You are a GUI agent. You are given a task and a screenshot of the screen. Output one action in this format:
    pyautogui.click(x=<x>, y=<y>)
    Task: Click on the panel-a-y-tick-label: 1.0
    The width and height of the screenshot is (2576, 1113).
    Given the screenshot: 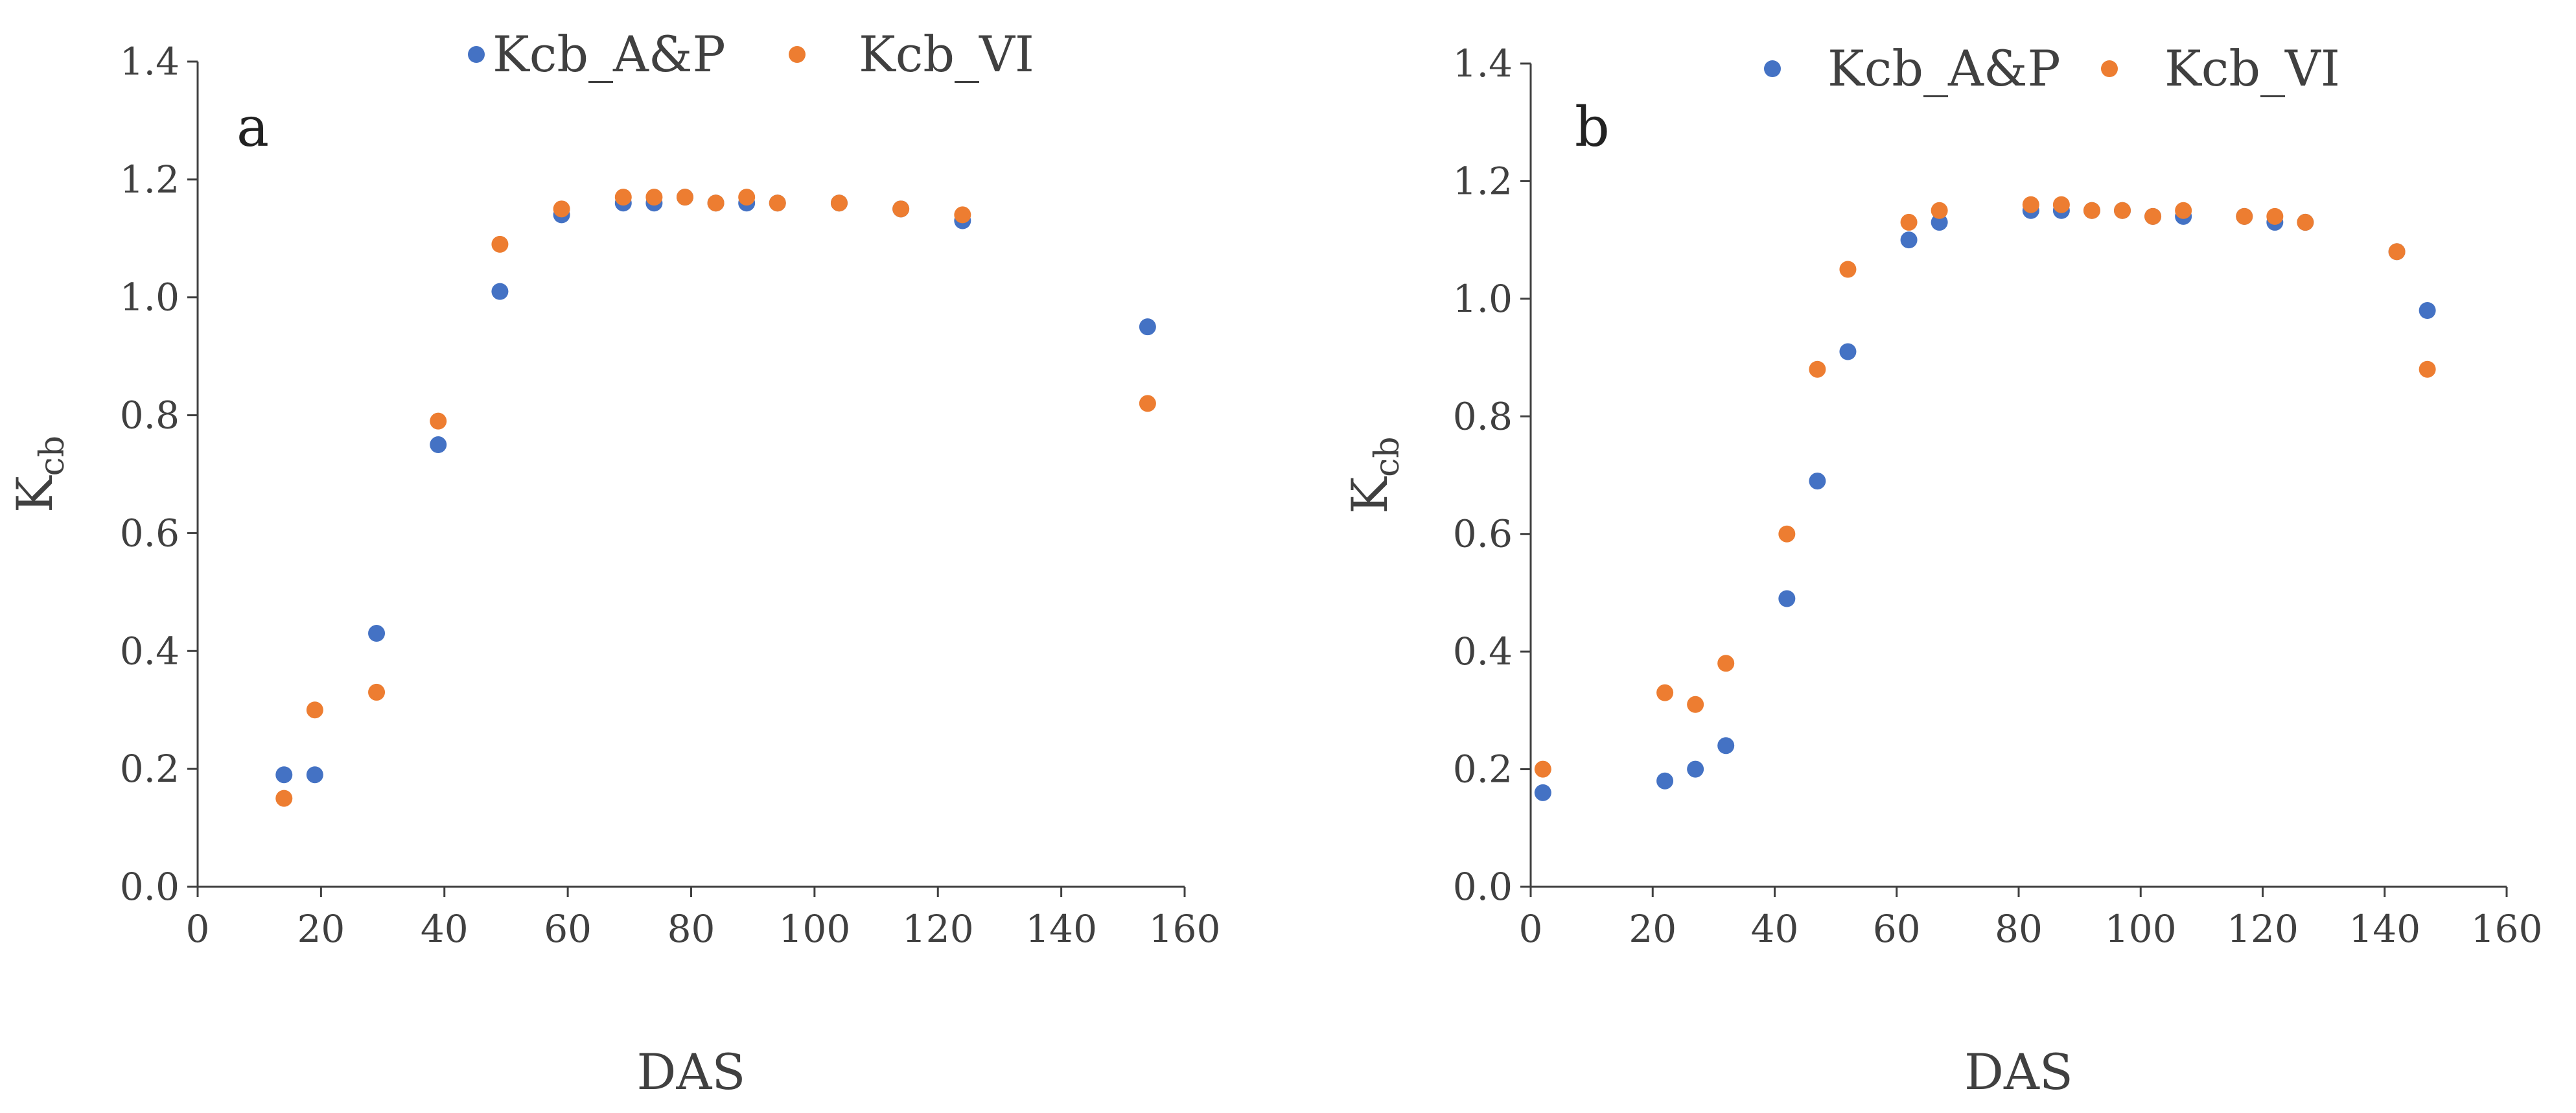 What is the action you would take?
    pyautogui.click(x=150, y=297)
    